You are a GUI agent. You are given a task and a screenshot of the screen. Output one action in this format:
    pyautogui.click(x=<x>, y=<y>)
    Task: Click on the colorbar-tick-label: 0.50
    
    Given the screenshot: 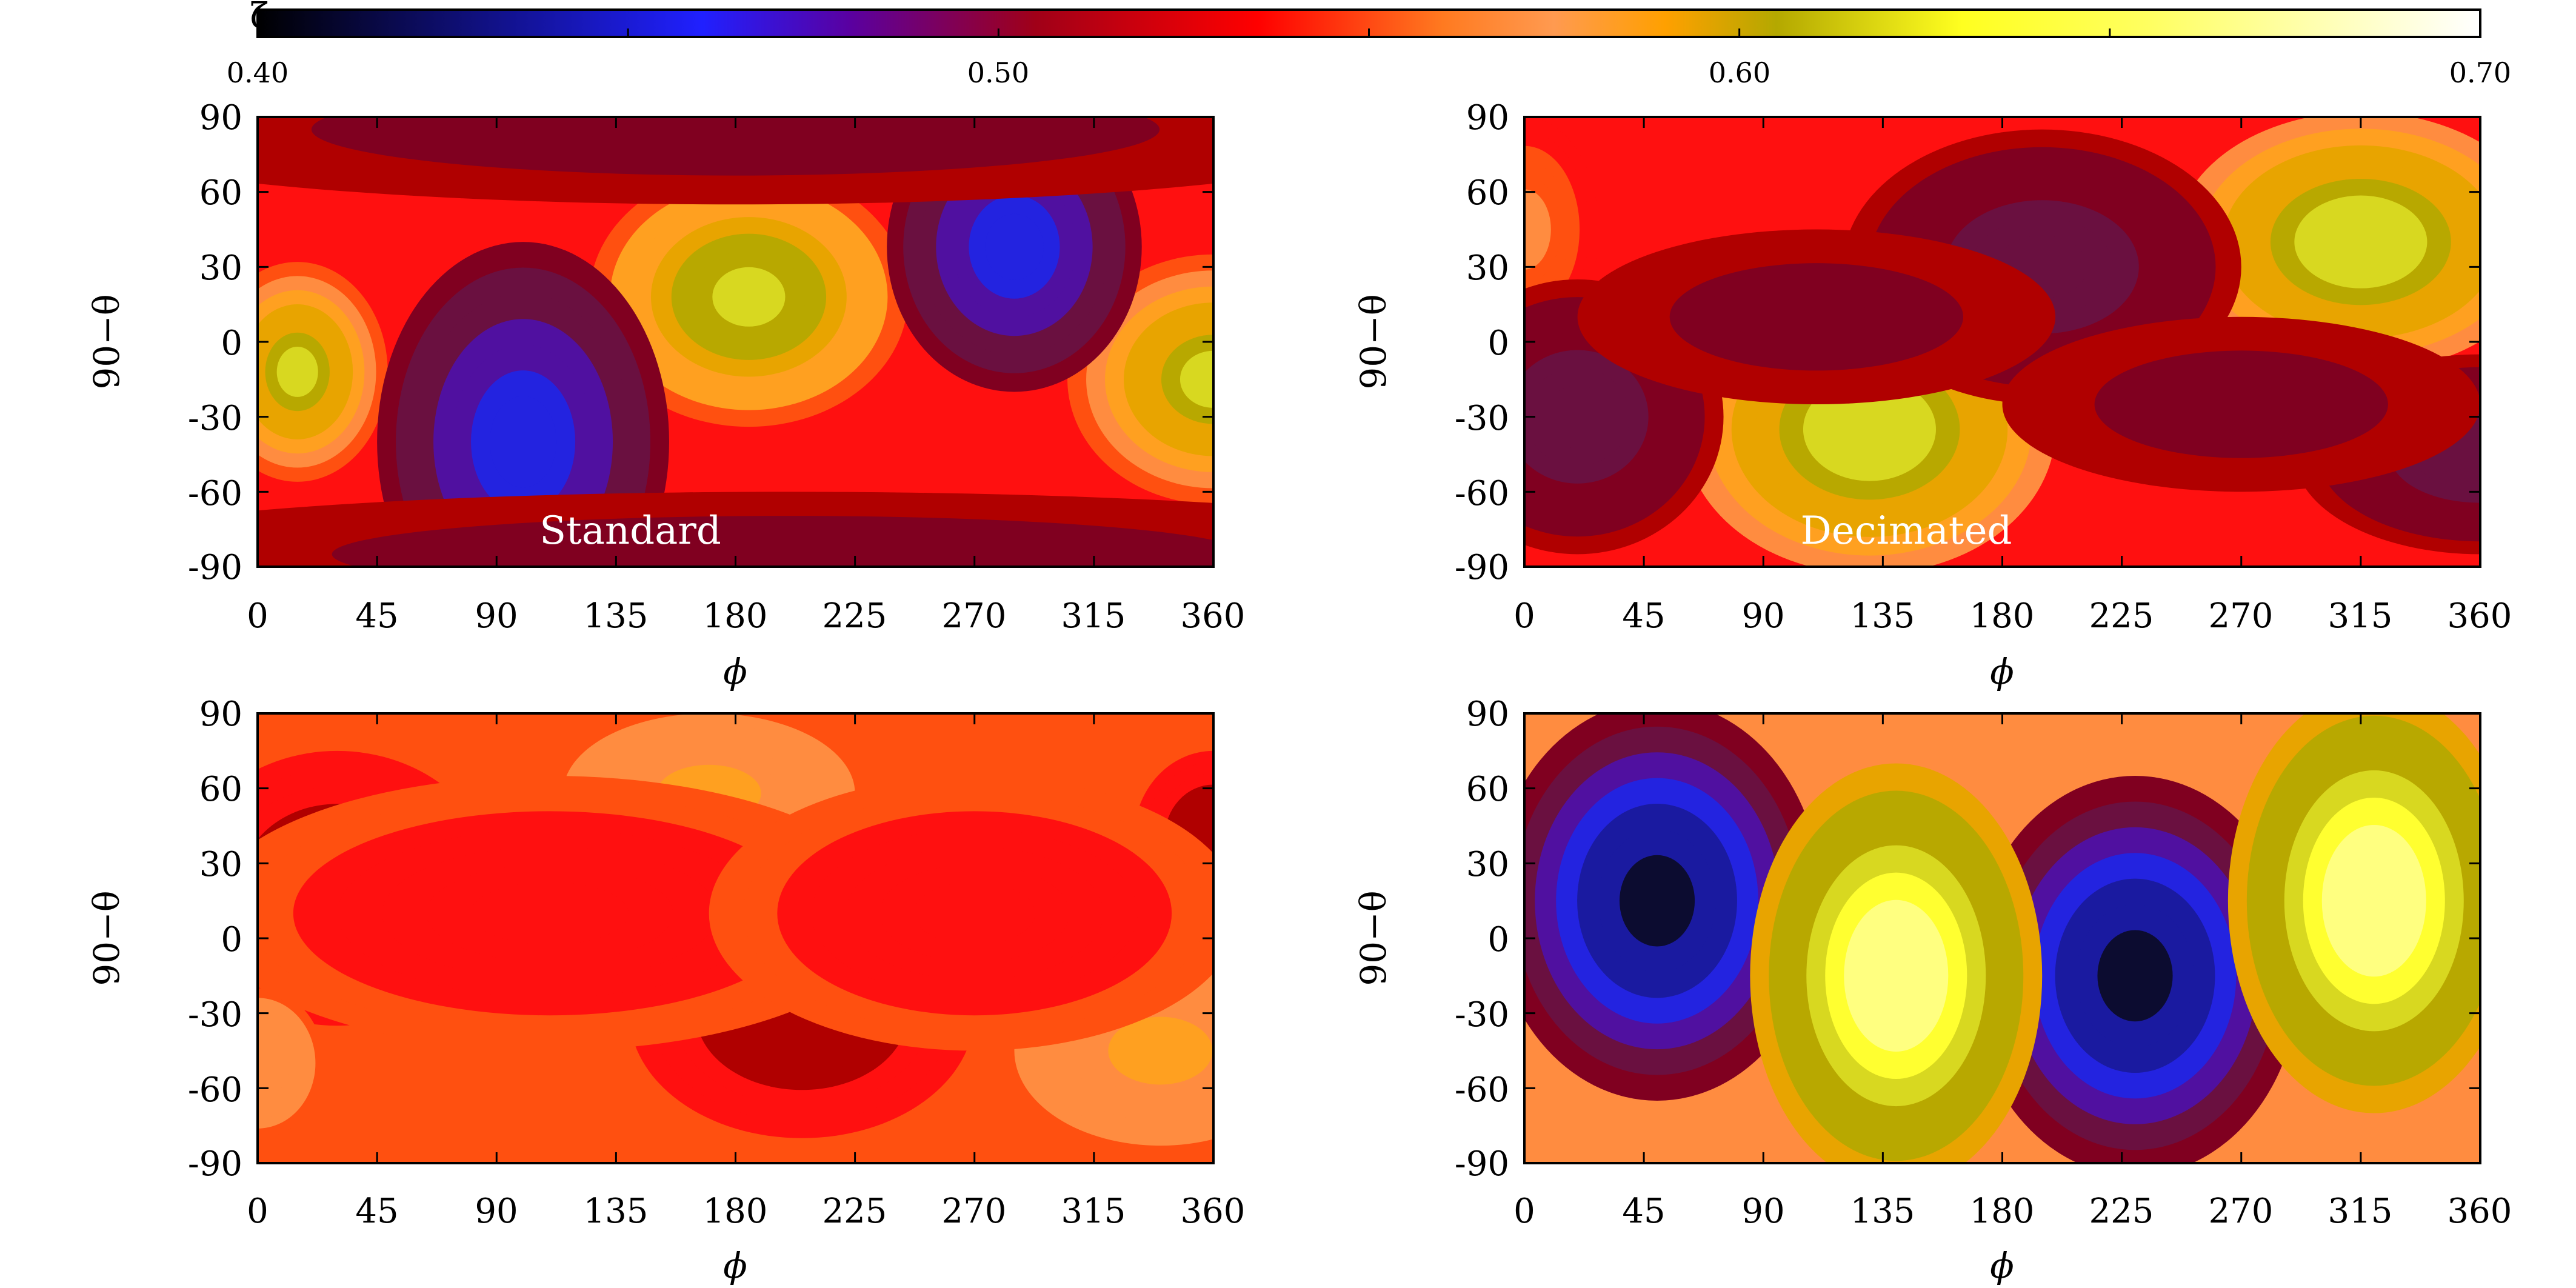 What is the action you would take?
    pyautogui.click(x=998, y=72)
    